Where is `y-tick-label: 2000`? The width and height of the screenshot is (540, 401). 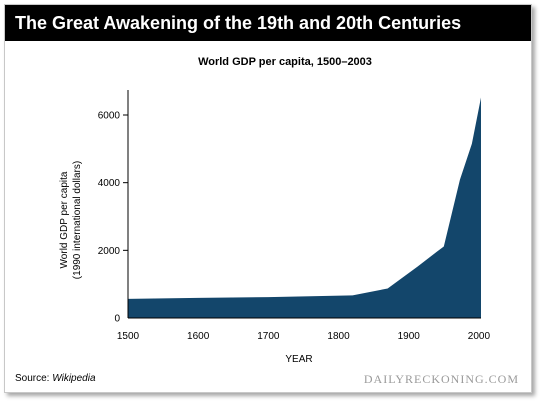 y-tick-label: 2000 is located at coordinates (109, 251).